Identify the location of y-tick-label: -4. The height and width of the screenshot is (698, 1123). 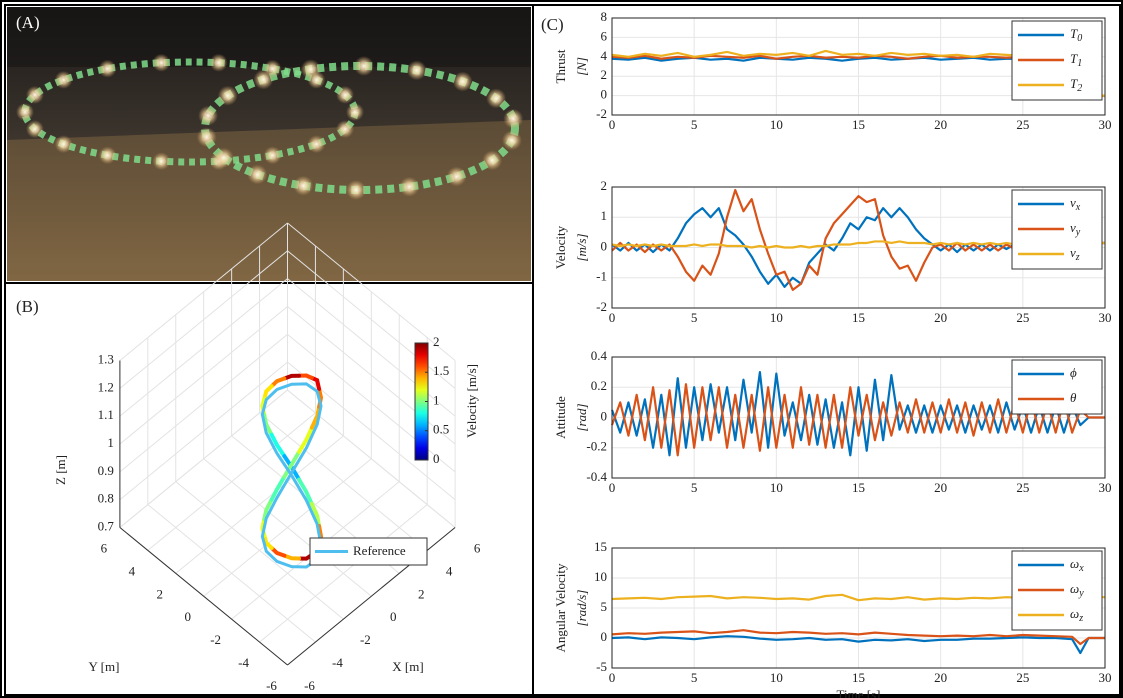
(243, 662).